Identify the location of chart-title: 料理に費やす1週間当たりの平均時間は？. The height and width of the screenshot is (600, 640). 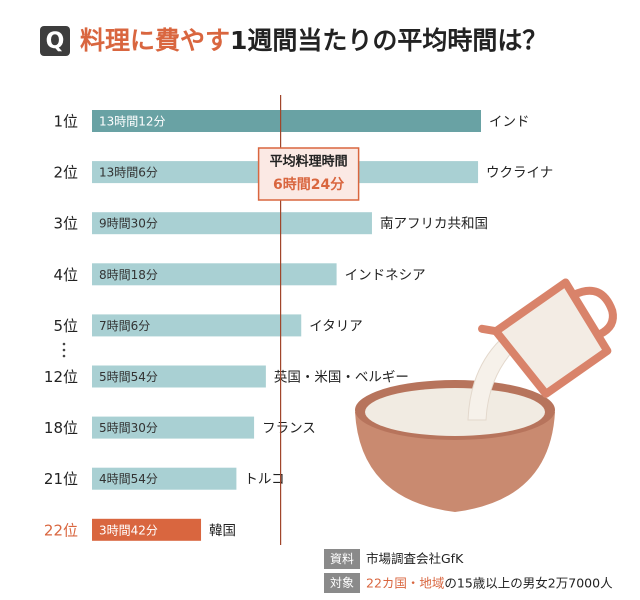
(313, 40).